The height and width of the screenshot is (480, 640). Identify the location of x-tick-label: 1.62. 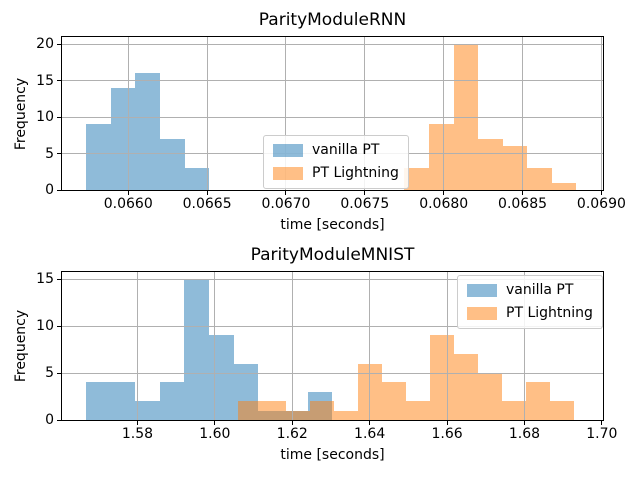
(292, 434).